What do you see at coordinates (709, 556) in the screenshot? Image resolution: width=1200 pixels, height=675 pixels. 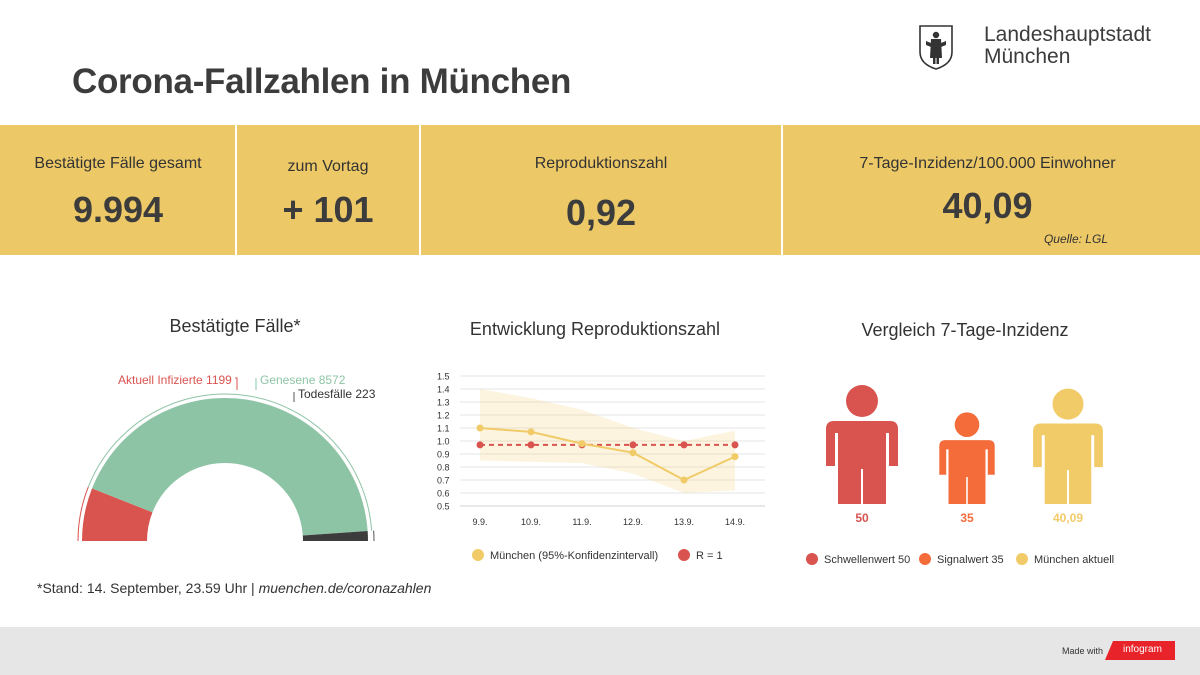 I see `legend-label-r1: R = 1` at bounding box center [709, 556].